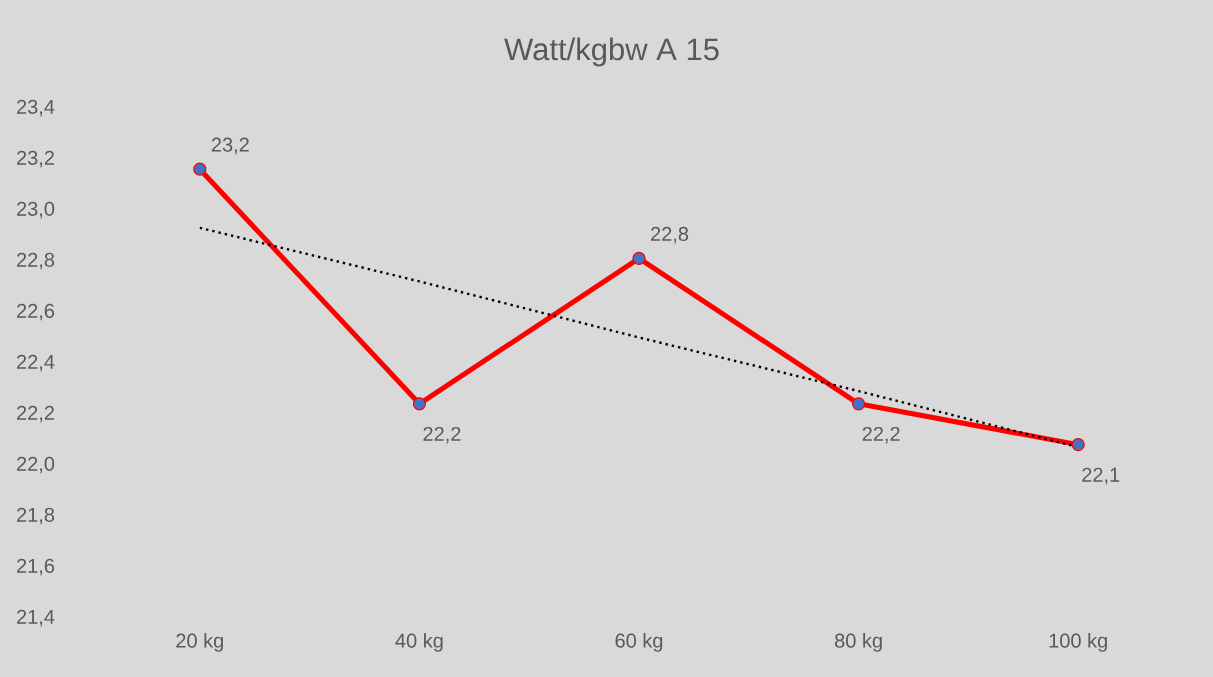 The height and width of the screenshot is (677, 1213). What do you see at coordinates (36, 363) in the screenshot?
I see `y-tick-label: 22,4` at bounding box center [36, 363].